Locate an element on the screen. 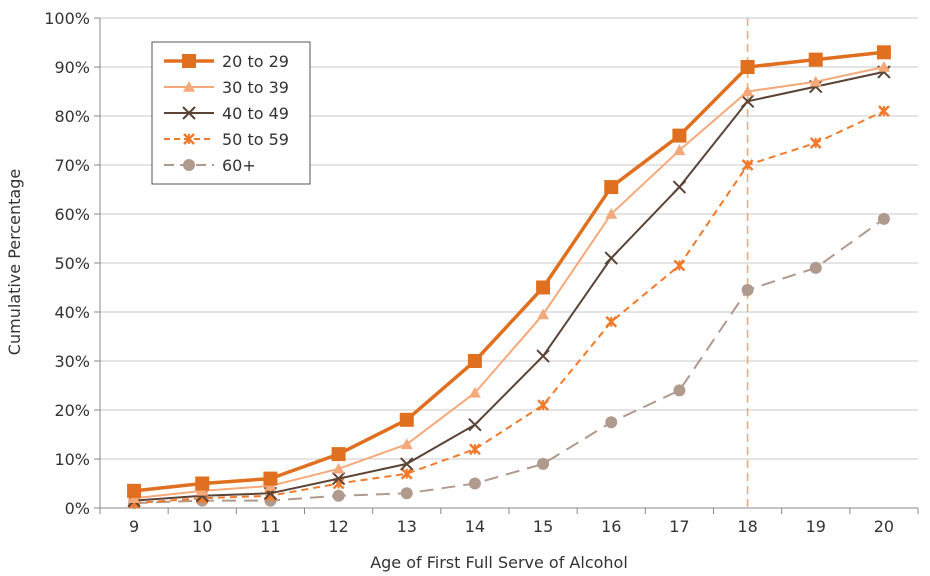 This screenshot has height=576, width=930. legend-item: 60+ is located at coordinates (210, 165).